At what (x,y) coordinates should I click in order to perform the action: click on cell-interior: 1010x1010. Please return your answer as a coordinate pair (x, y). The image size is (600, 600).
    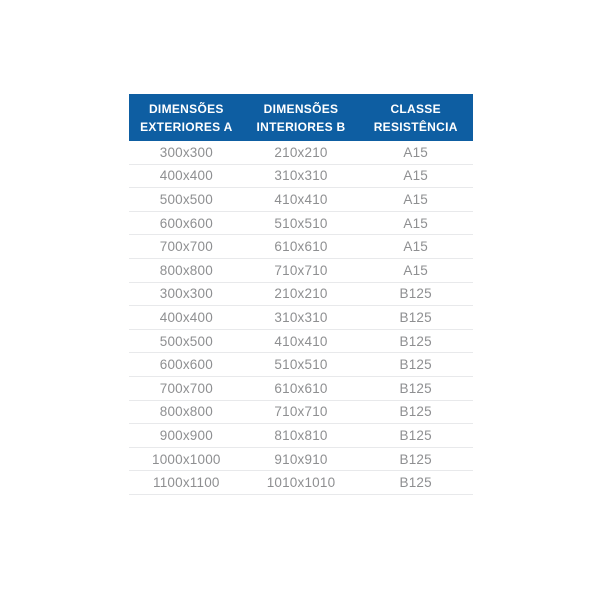
    Looking at the image, I should click on (301, 483).